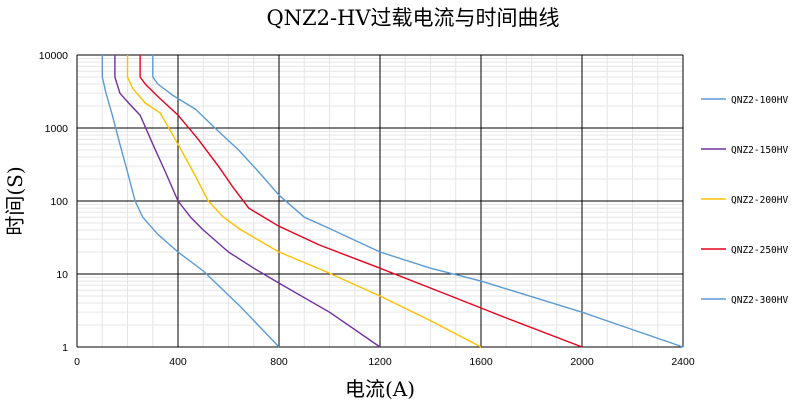 This screenshot has height=406, width=799. Describe the element at coordinates (380, 389) in the screenshot. I see `x-axis-label: 电流(A)` at that location.